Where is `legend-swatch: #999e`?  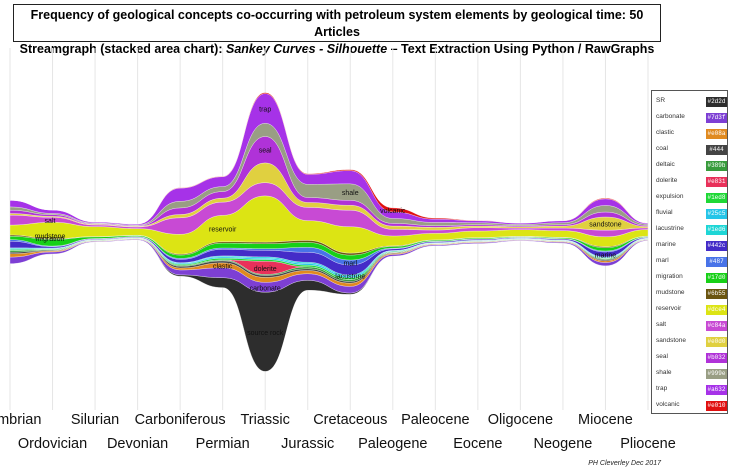
legend-swatch: #999e is located at coordinates (716, 374).